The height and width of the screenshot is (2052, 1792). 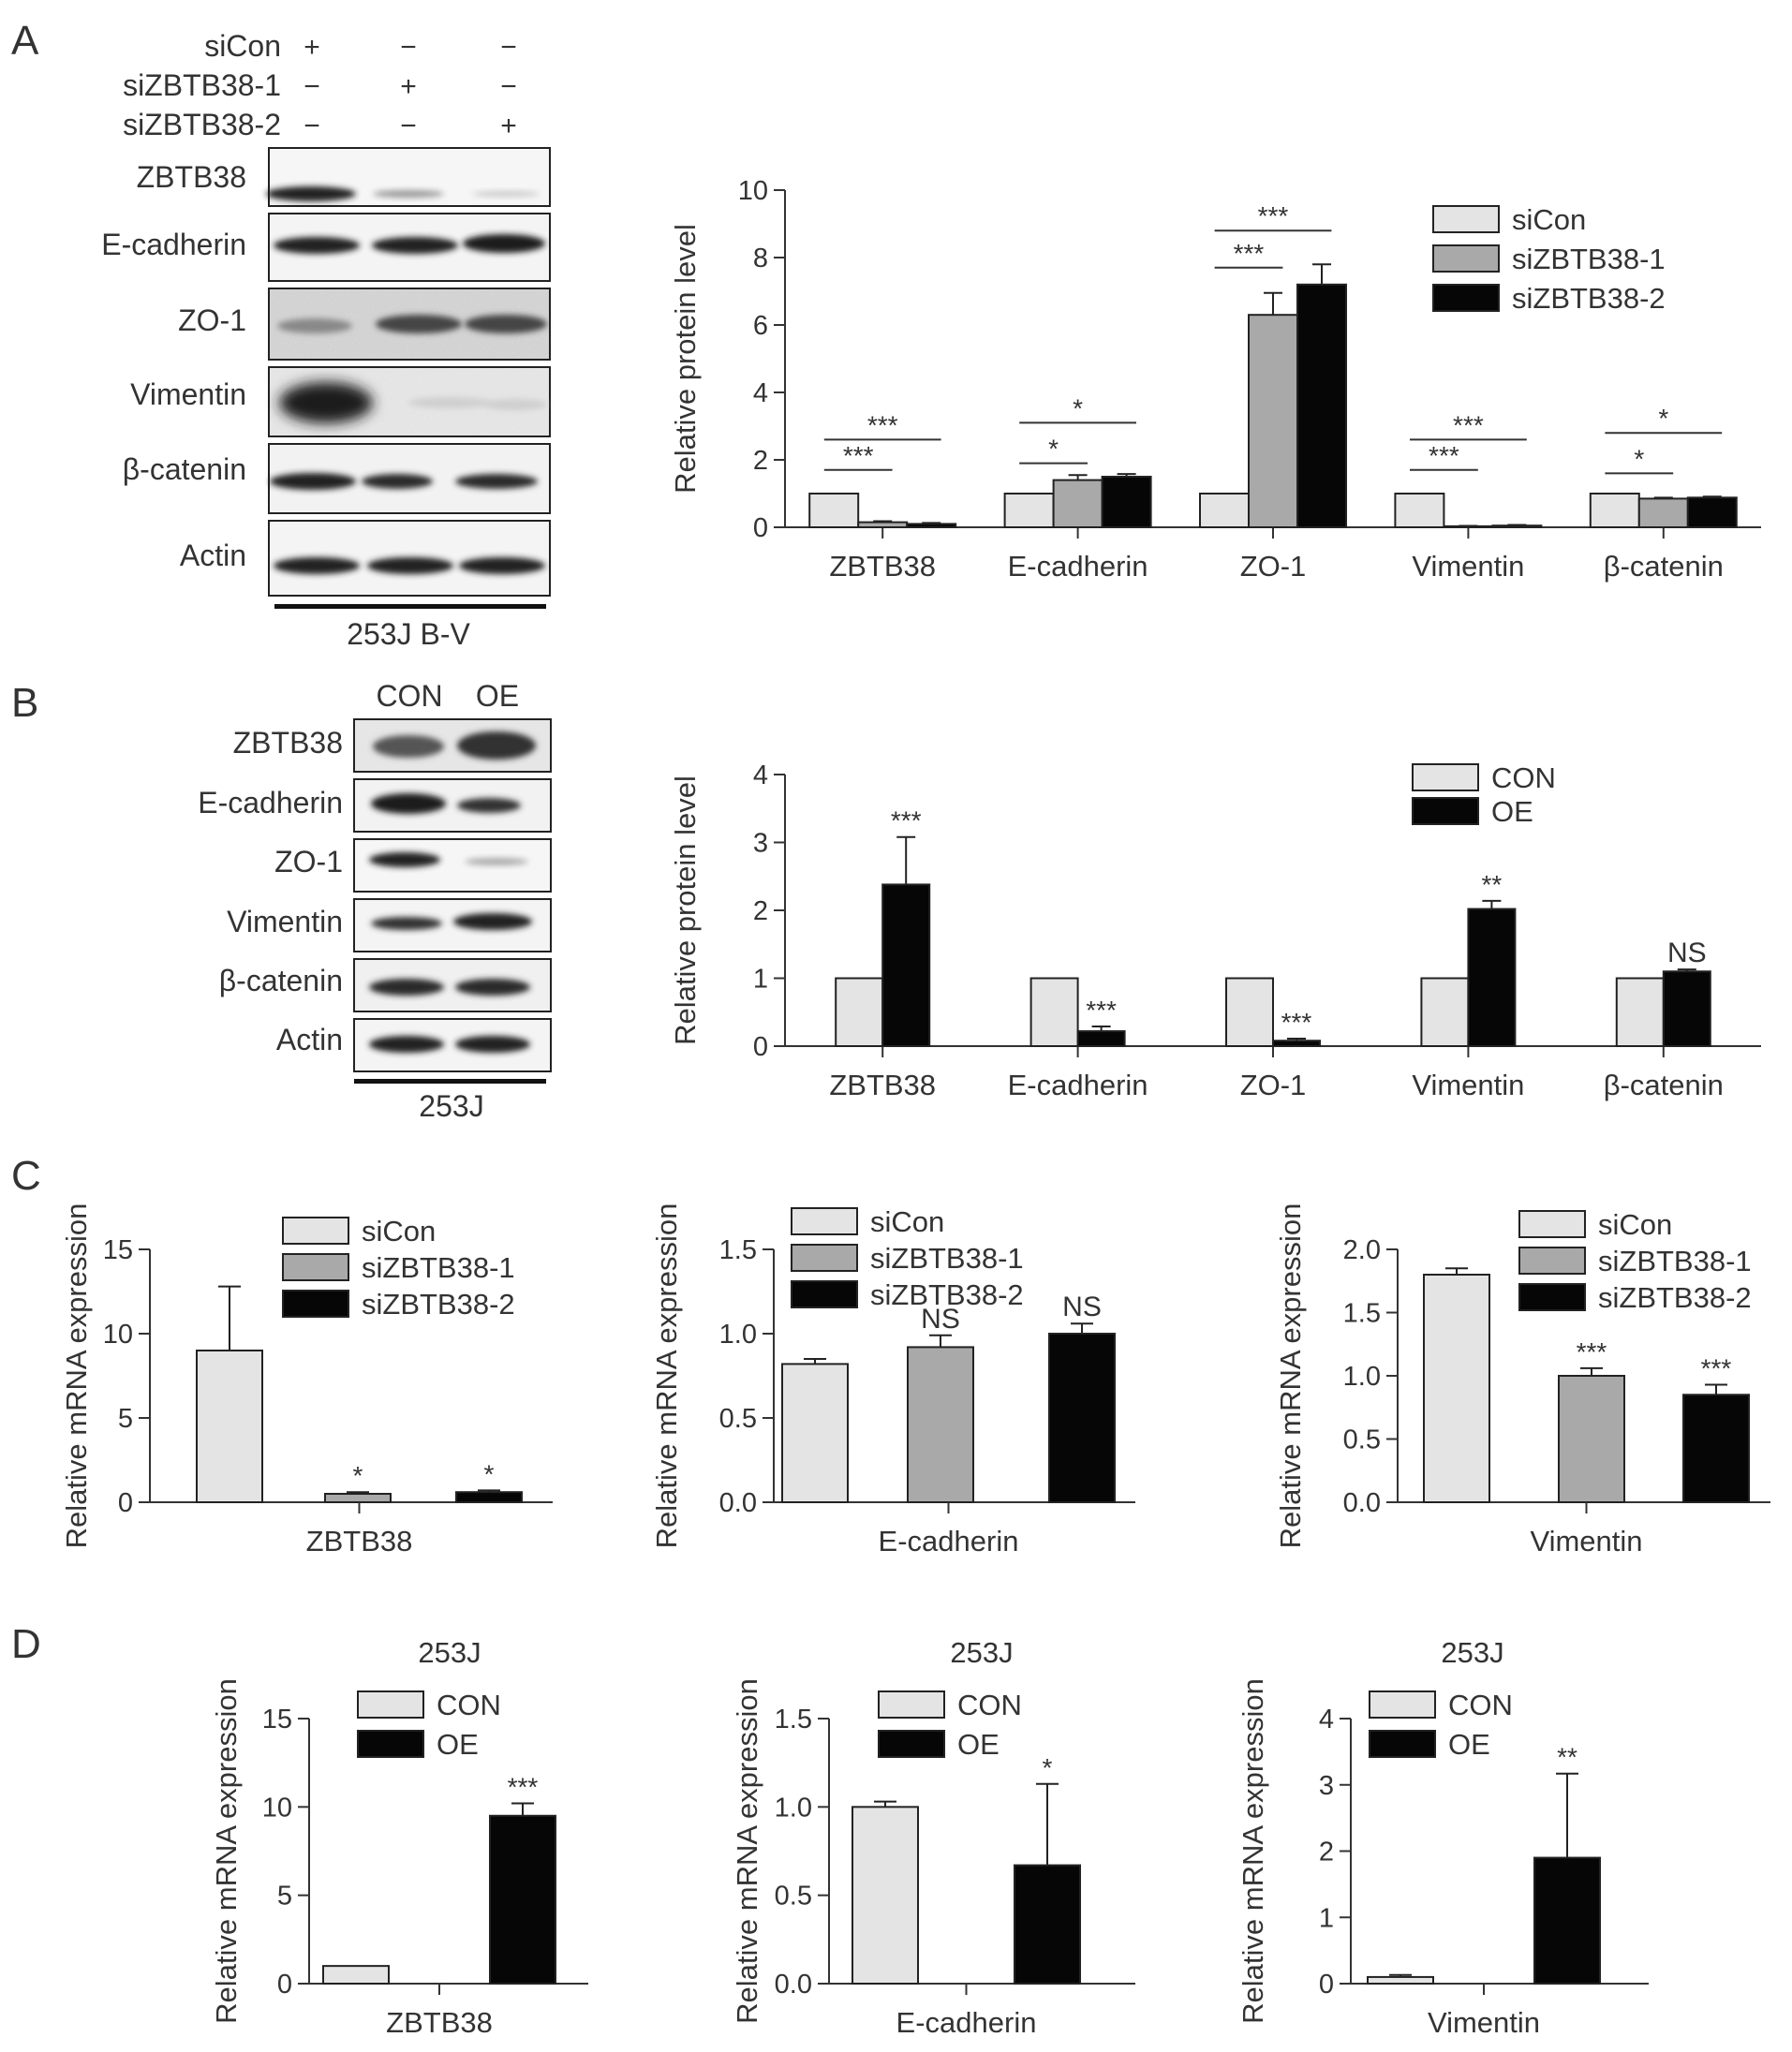 What do you see at coordinates (1586, 1541) in the screenshot?
I see `x-axis-label: Vimentin` at bounding box center [1586, 1541].